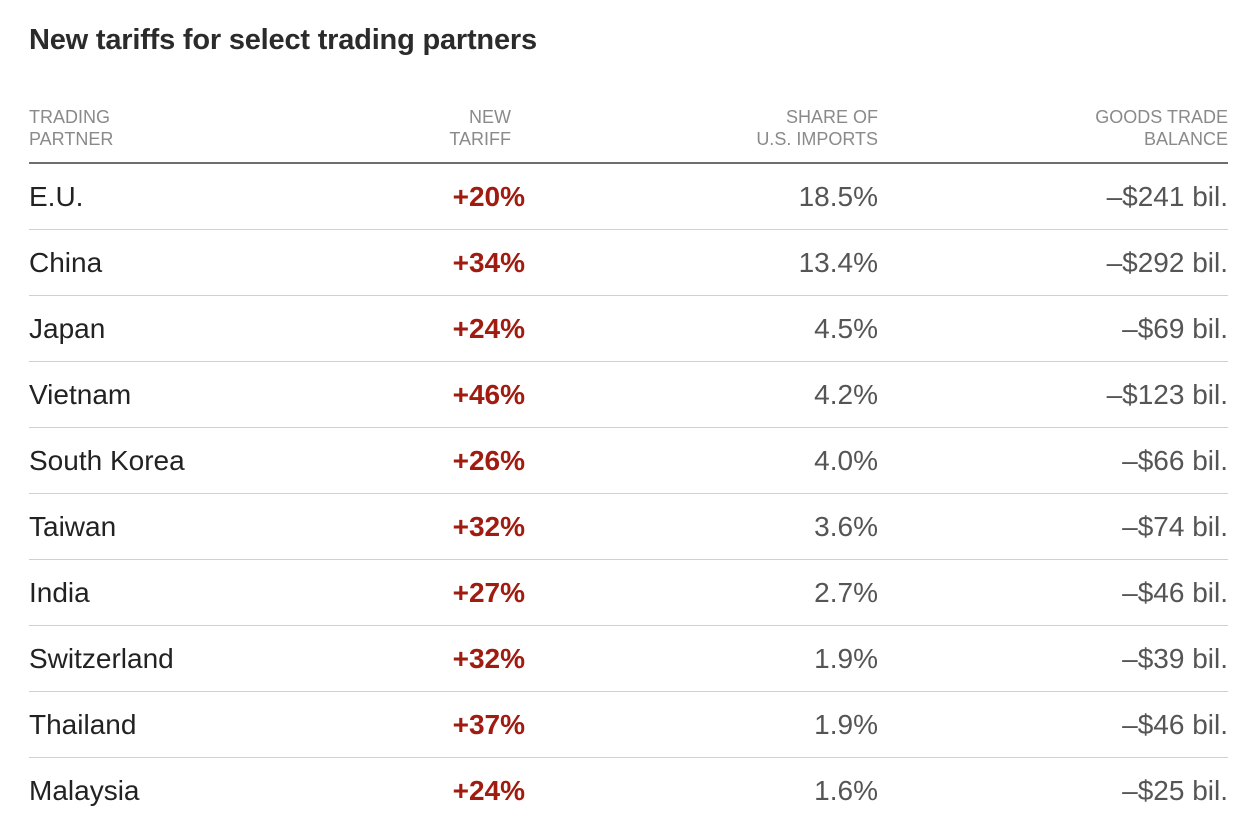 This screenshot has width=1239, height=824. What do you see at coordinates (56, 196) in the screenshot?
I see `cell-trading-partner: E.U.` at bounding box center [56, 196].